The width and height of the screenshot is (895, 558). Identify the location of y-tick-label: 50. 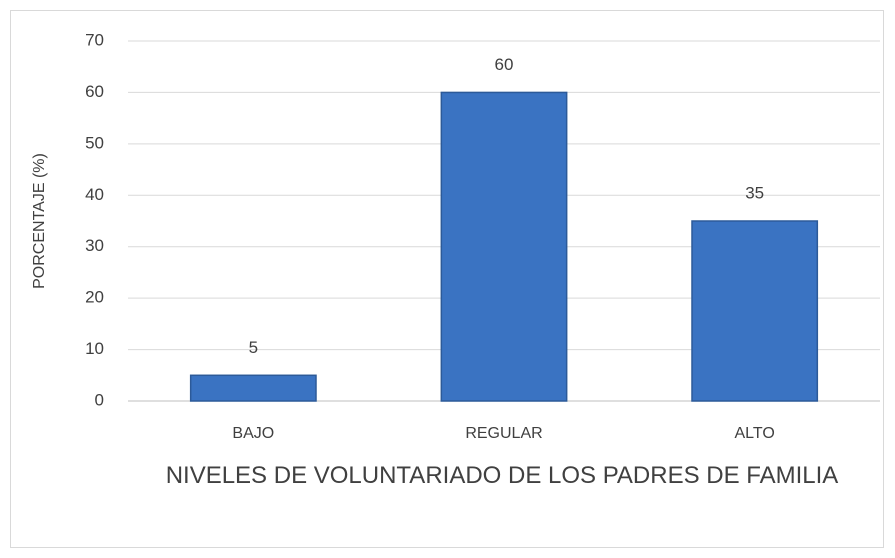
(94, 142).